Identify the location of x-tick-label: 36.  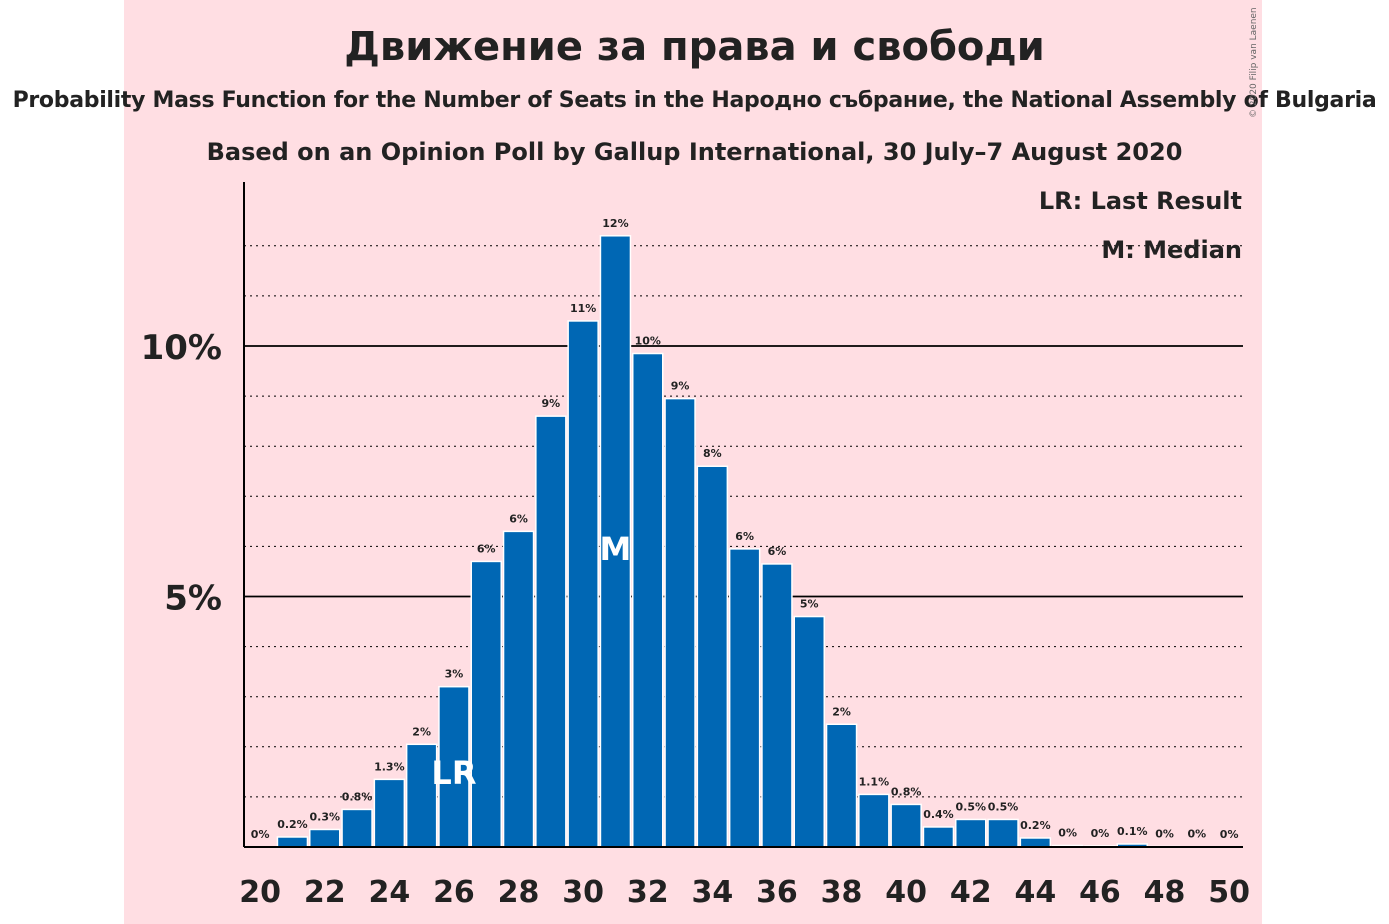
(777, 892).